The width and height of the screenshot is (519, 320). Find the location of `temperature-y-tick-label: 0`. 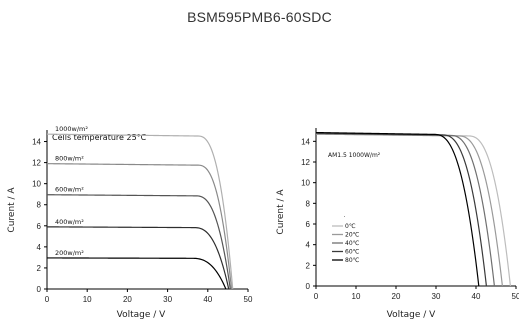

temperature-y-tick-label: 0 is located at coordinates (308, 286).